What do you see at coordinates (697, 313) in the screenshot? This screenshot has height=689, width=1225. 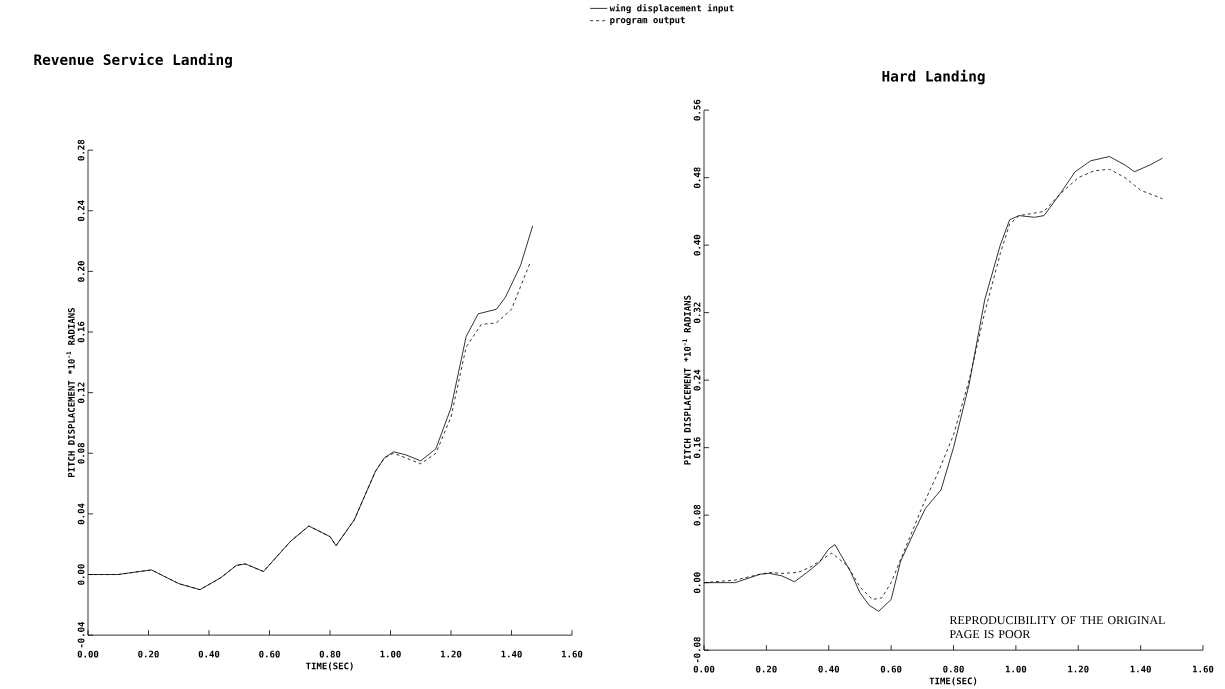 I see `y-tick-label: 0.32` at bounding box center [697, 313].